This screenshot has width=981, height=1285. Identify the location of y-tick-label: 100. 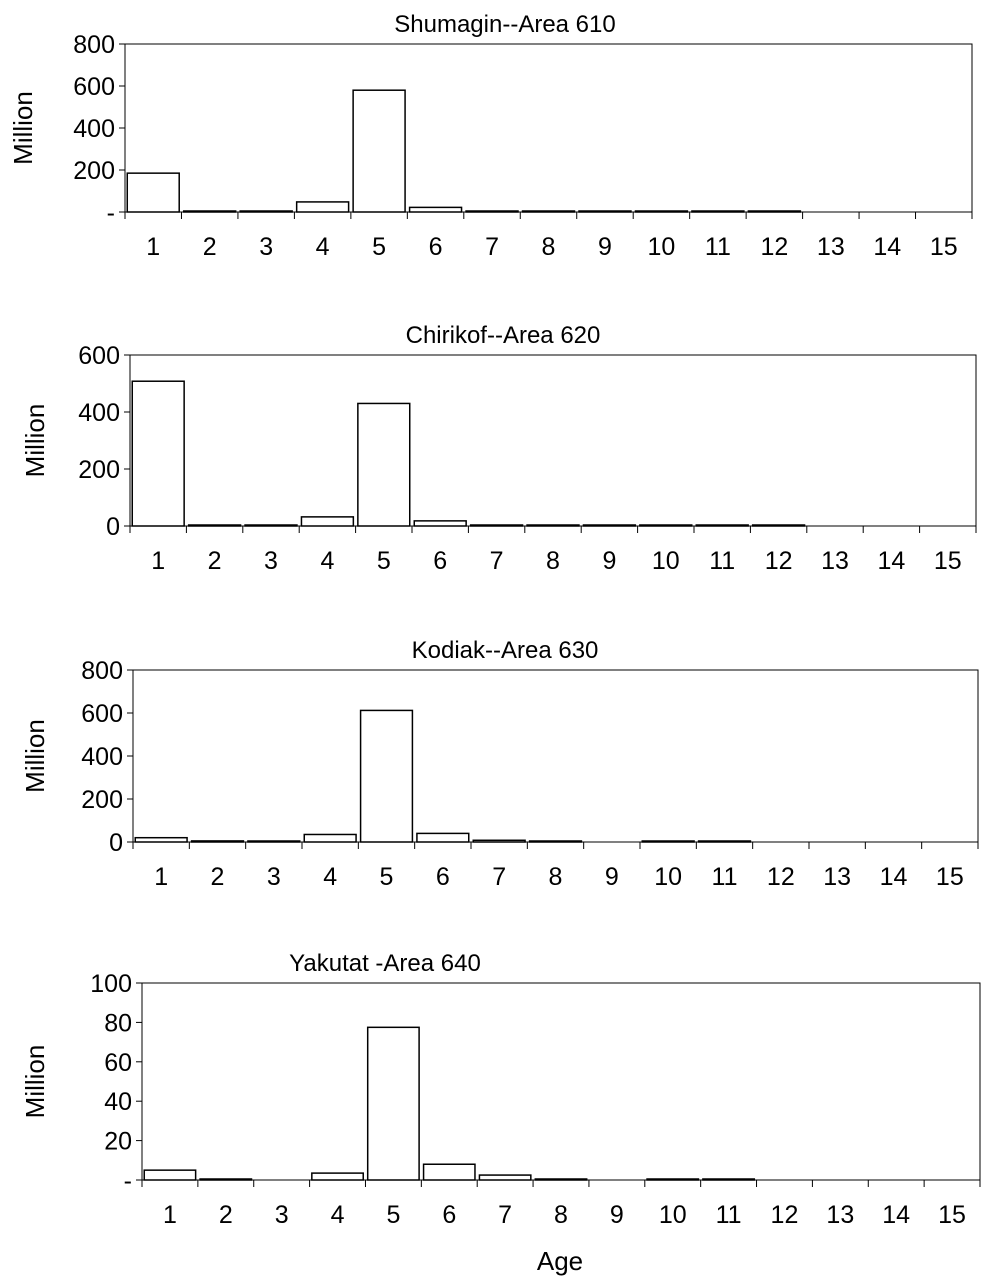
(111, 984).